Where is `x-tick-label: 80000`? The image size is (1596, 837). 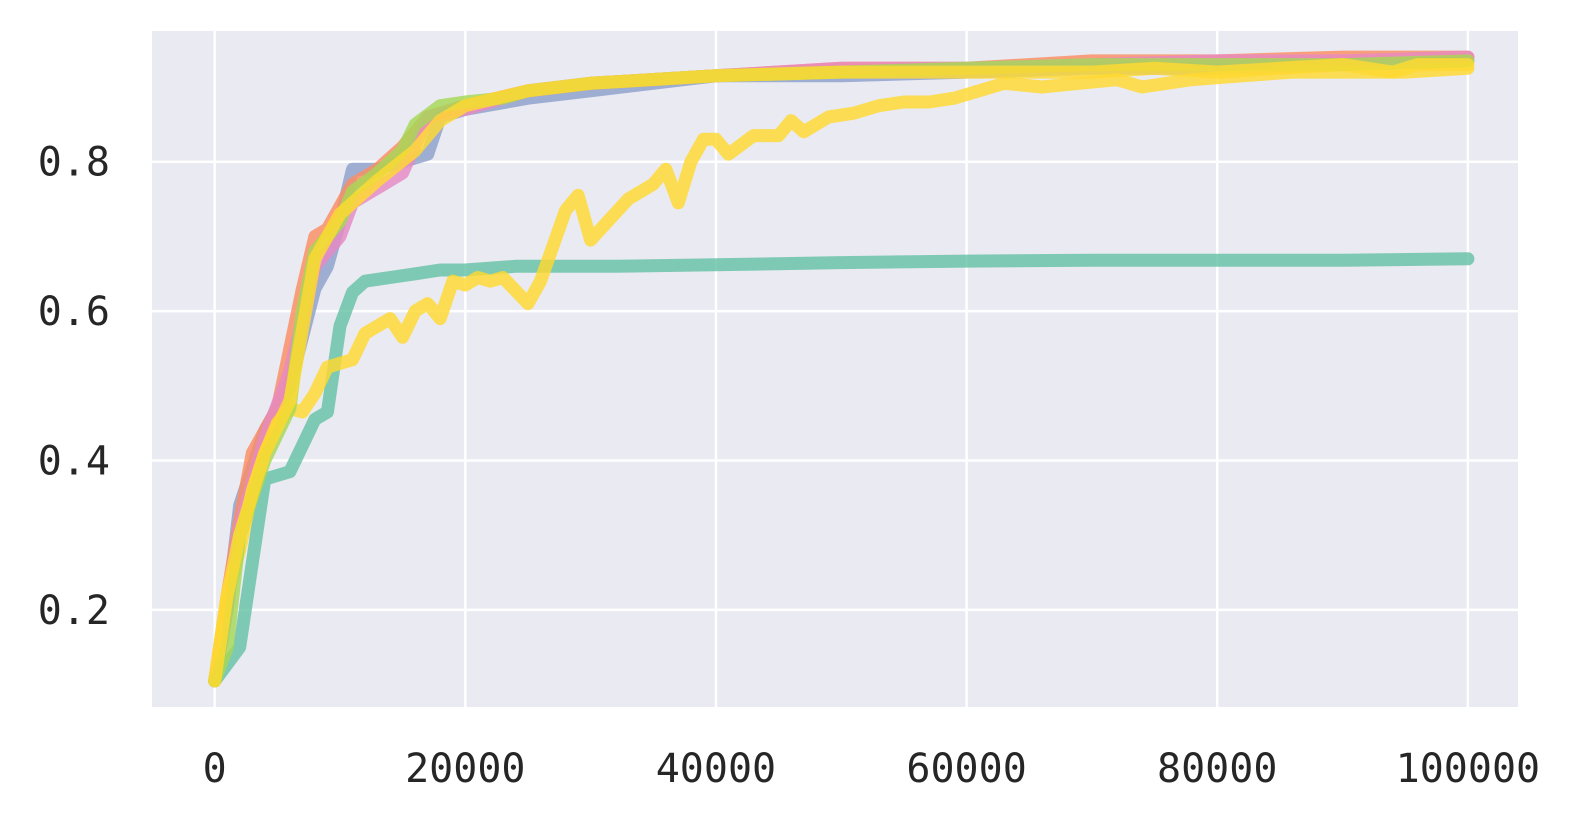 x-tick-label: 80000 is located at coordinates (1217, 769).